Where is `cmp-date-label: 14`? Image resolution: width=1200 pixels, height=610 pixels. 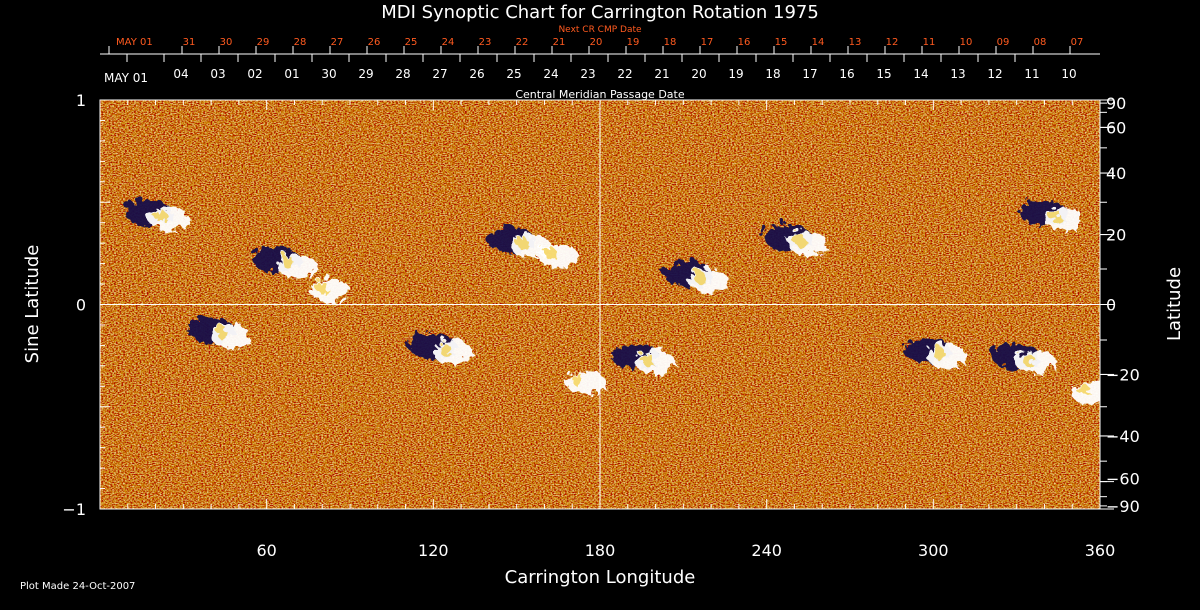
cmp-date-label: 14 is located at coordinates (920, 74).